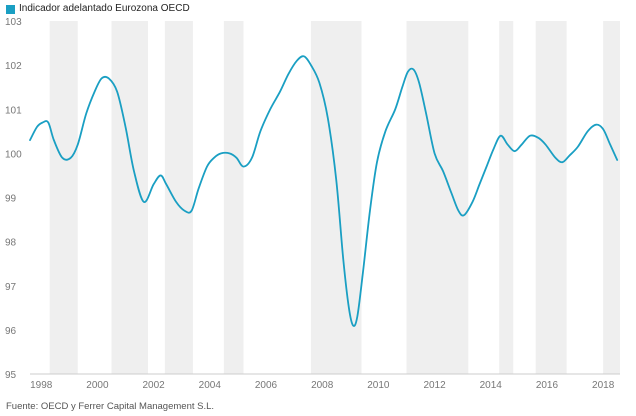 Image resolution: width=636 pixels, height=416 pixels. What do you see at coordinates (11, 199) in the screenshot?
I see `y-tick-label: 99` at bounding box center [11, 199].